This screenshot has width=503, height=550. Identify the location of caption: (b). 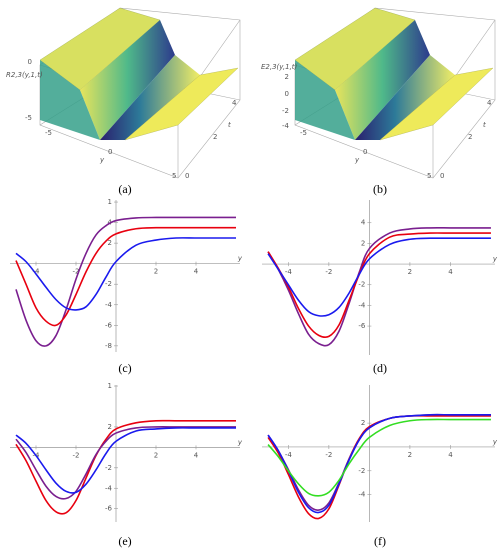
(380, 189).